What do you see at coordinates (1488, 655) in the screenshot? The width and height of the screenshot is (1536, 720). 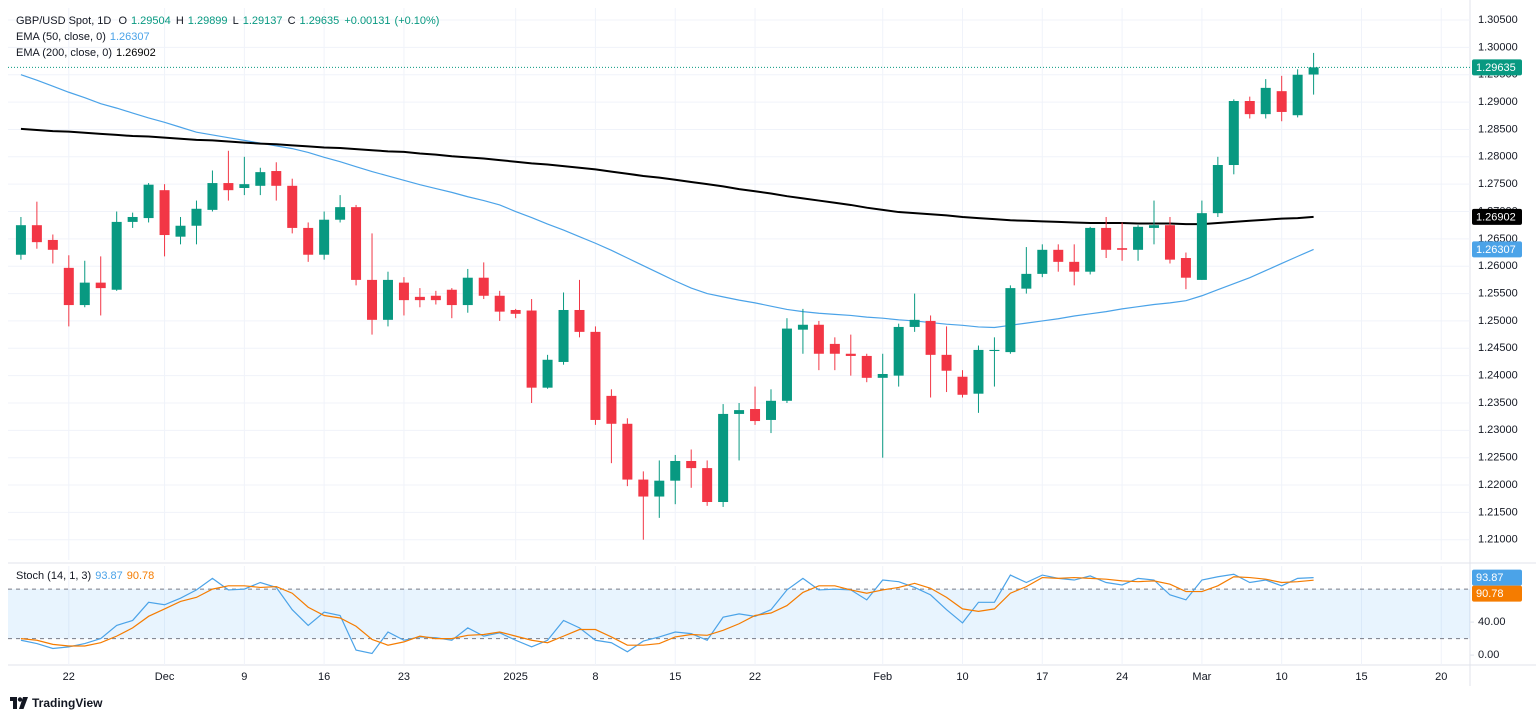 I see `y-tick-label: 0.00` at bounding box center [1488, 655].